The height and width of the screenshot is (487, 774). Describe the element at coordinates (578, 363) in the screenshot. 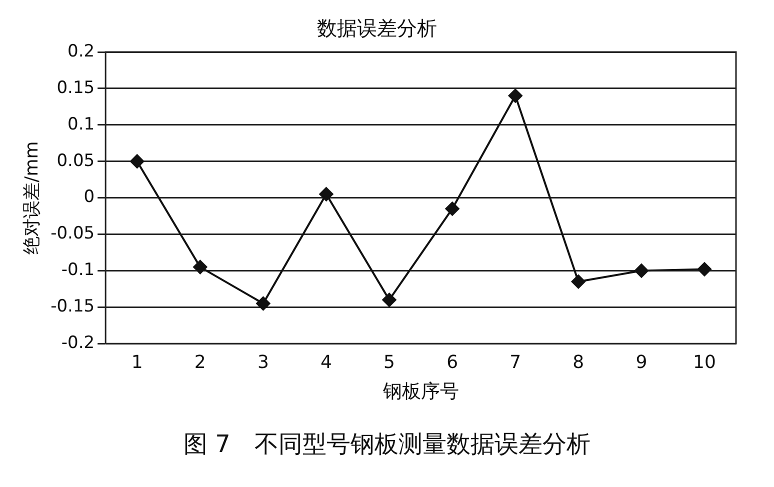

I see `x-tick-label: 8` at that location.